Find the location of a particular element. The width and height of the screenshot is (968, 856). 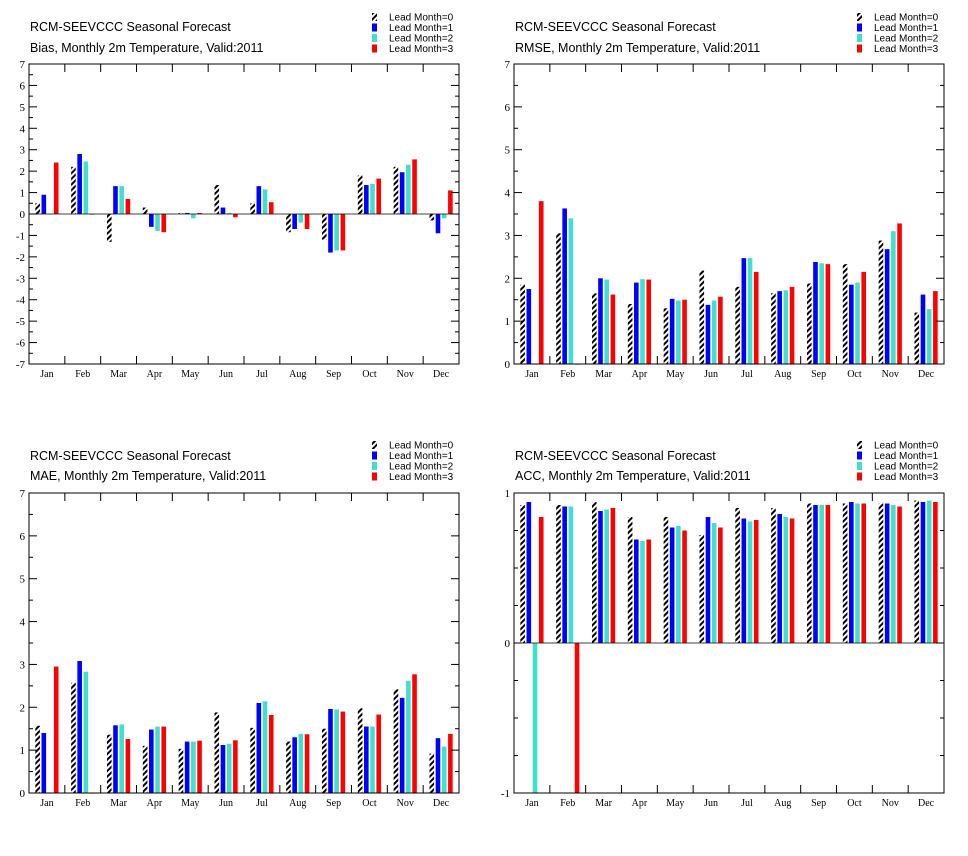

chart-subtitle: RMSE, Monthly 2m Temperature, Valid:2011 is located at coordinates (637, 48).